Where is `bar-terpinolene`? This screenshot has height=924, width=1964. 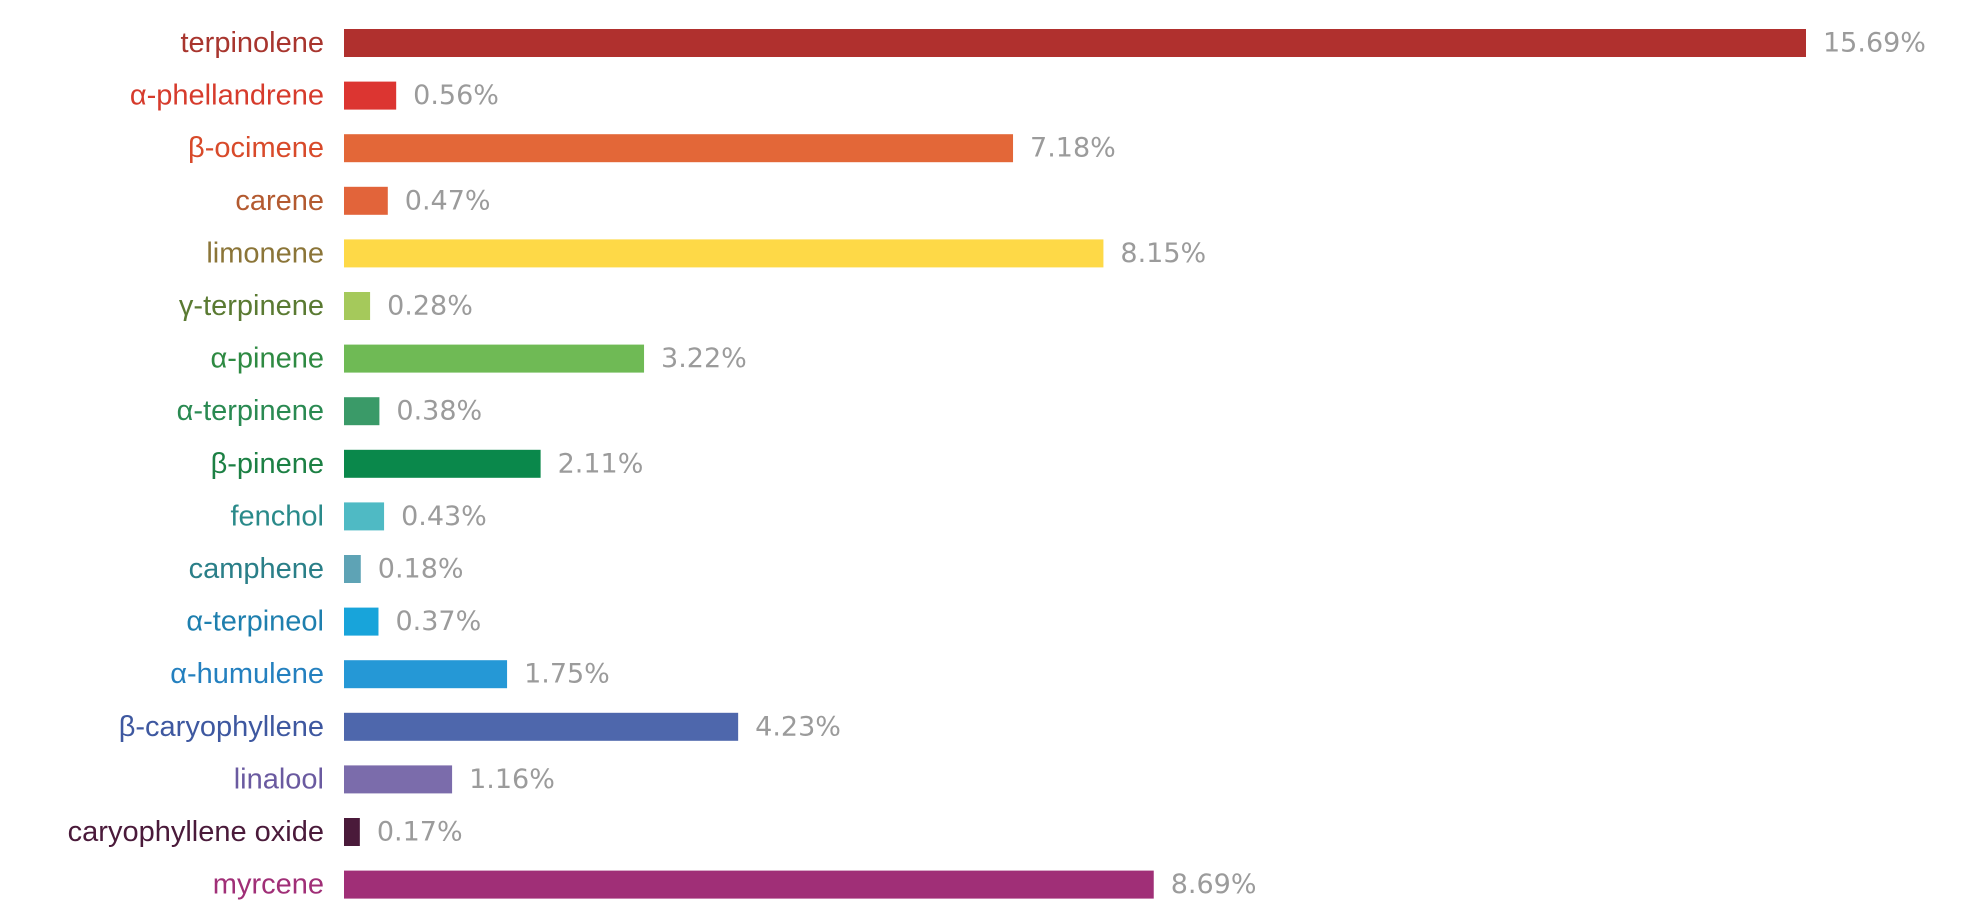 bar-terpinolene is located at coordinates (1075, 43).